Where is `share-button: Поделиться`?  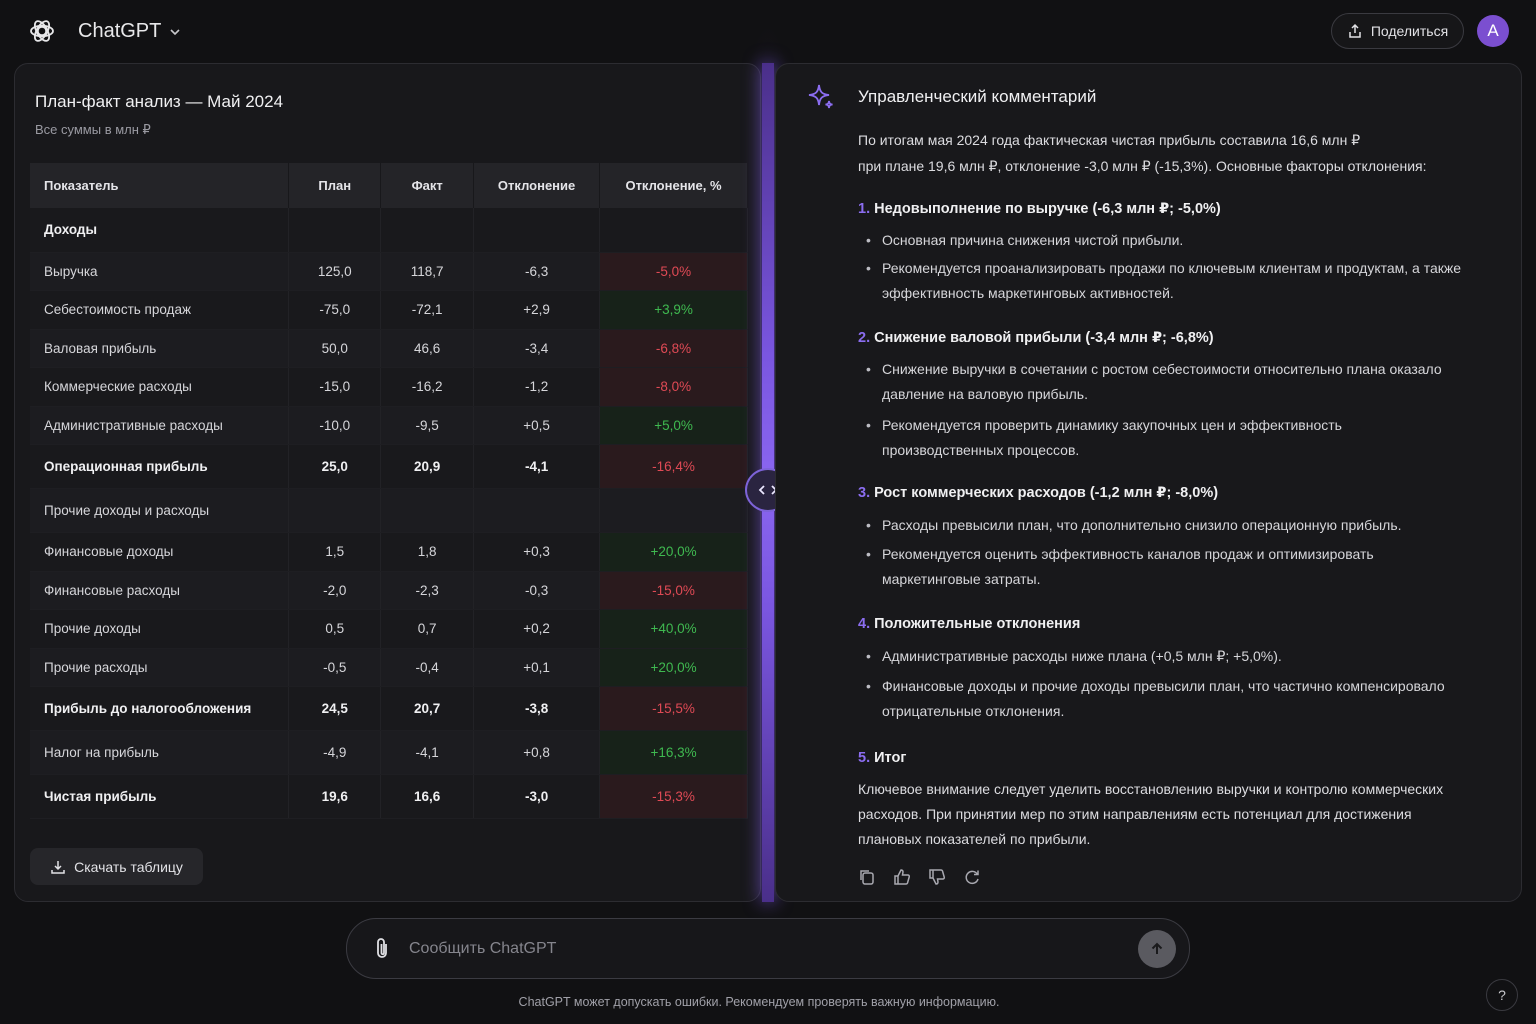
share-button: Поделиться is located at coordinates (1397, 31).